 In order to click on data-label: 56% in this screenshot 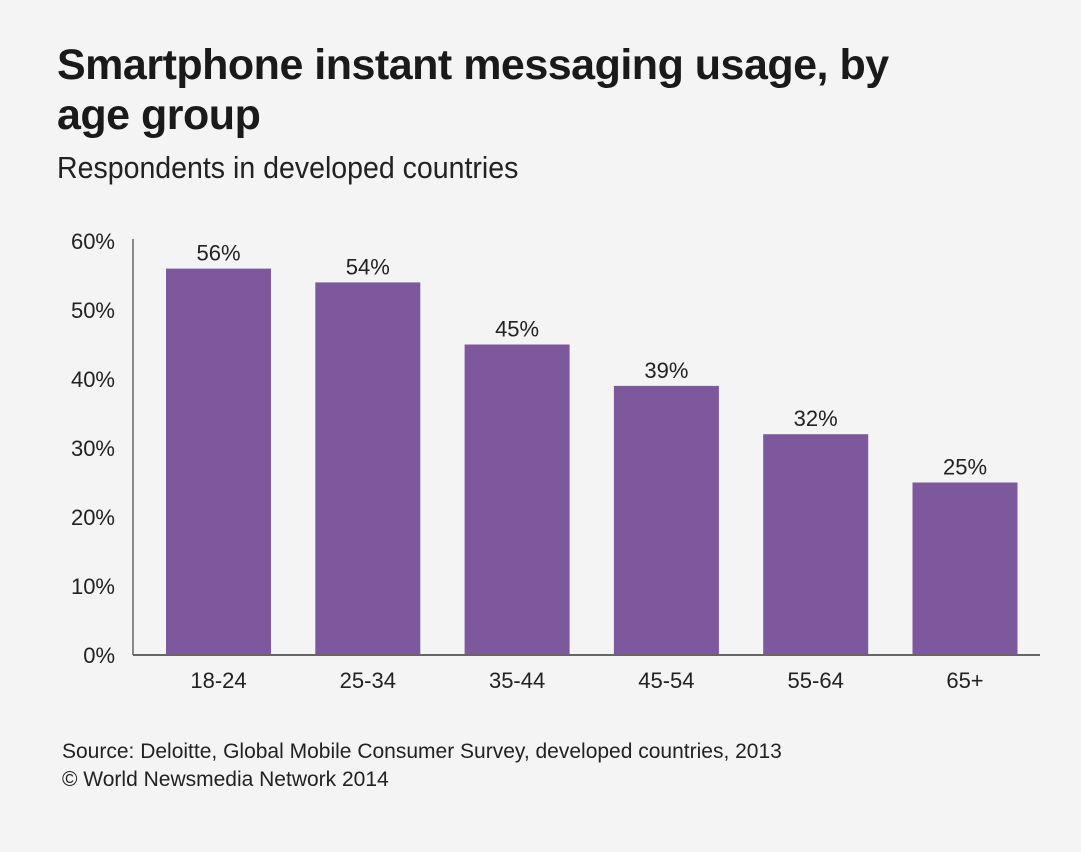, I will do `click(218, 253)`.